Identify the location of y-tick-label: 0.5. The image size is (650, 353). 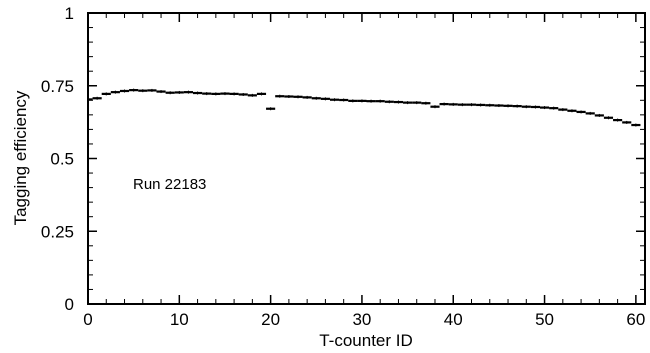
(62, 159).